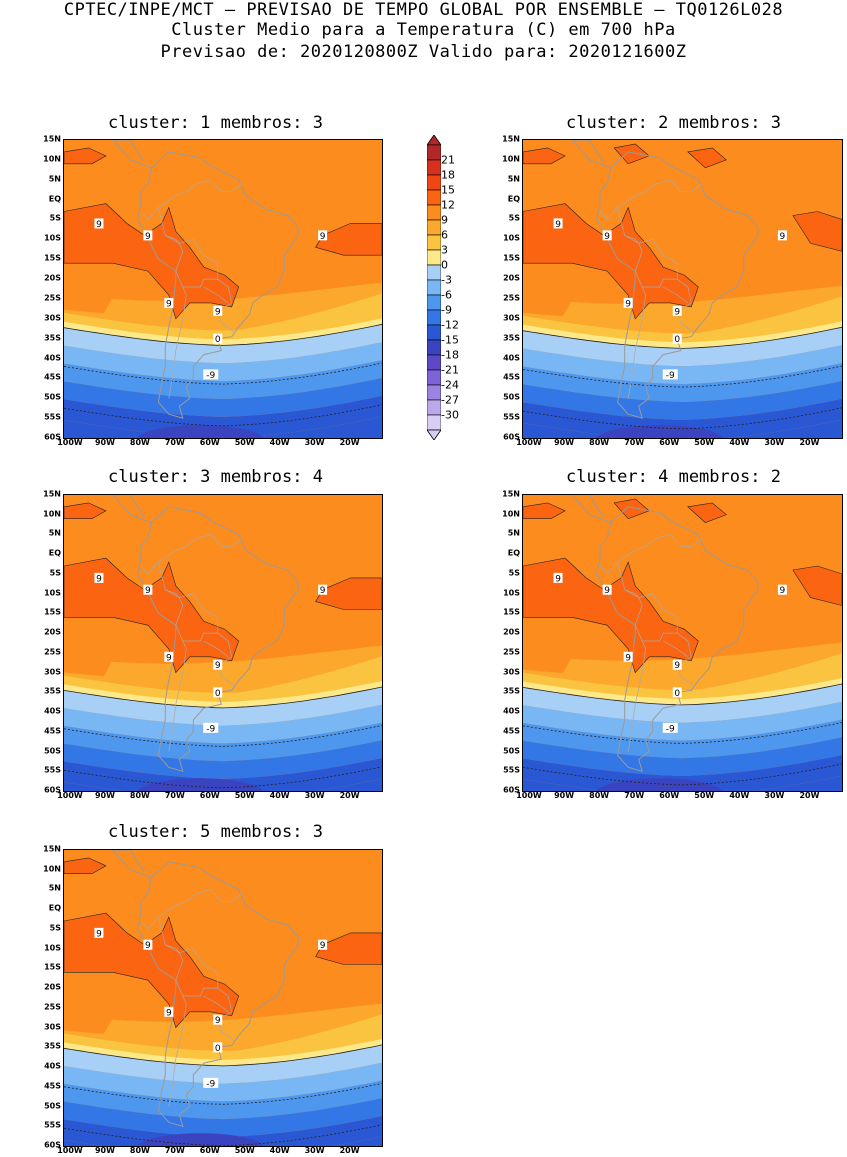 This screenshot has width=847, height=1157. I want to click on colorbar-tick-label: 3, so click(444, 250).